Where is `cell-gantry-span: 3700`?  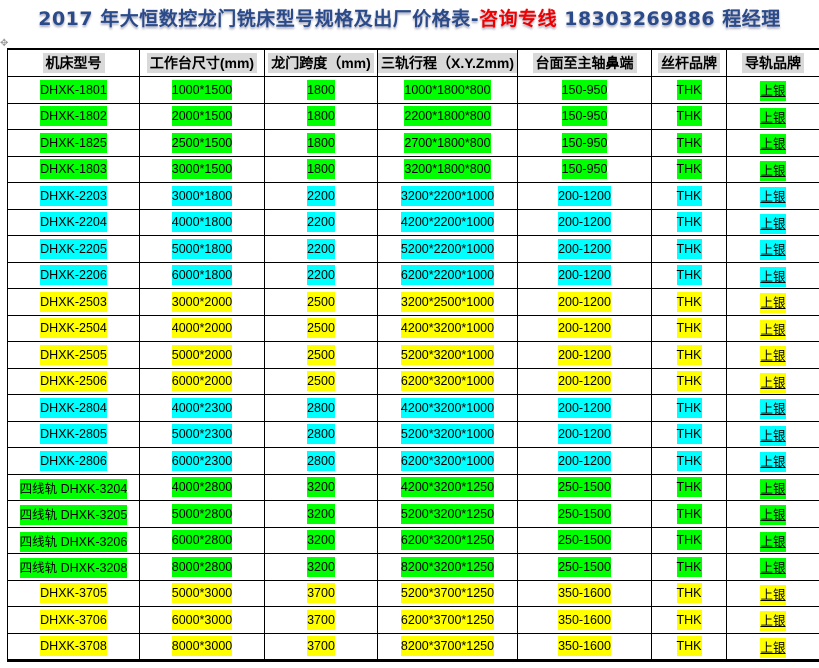
cell-gantry-span: 3700 is located at coordinates (321, 593).